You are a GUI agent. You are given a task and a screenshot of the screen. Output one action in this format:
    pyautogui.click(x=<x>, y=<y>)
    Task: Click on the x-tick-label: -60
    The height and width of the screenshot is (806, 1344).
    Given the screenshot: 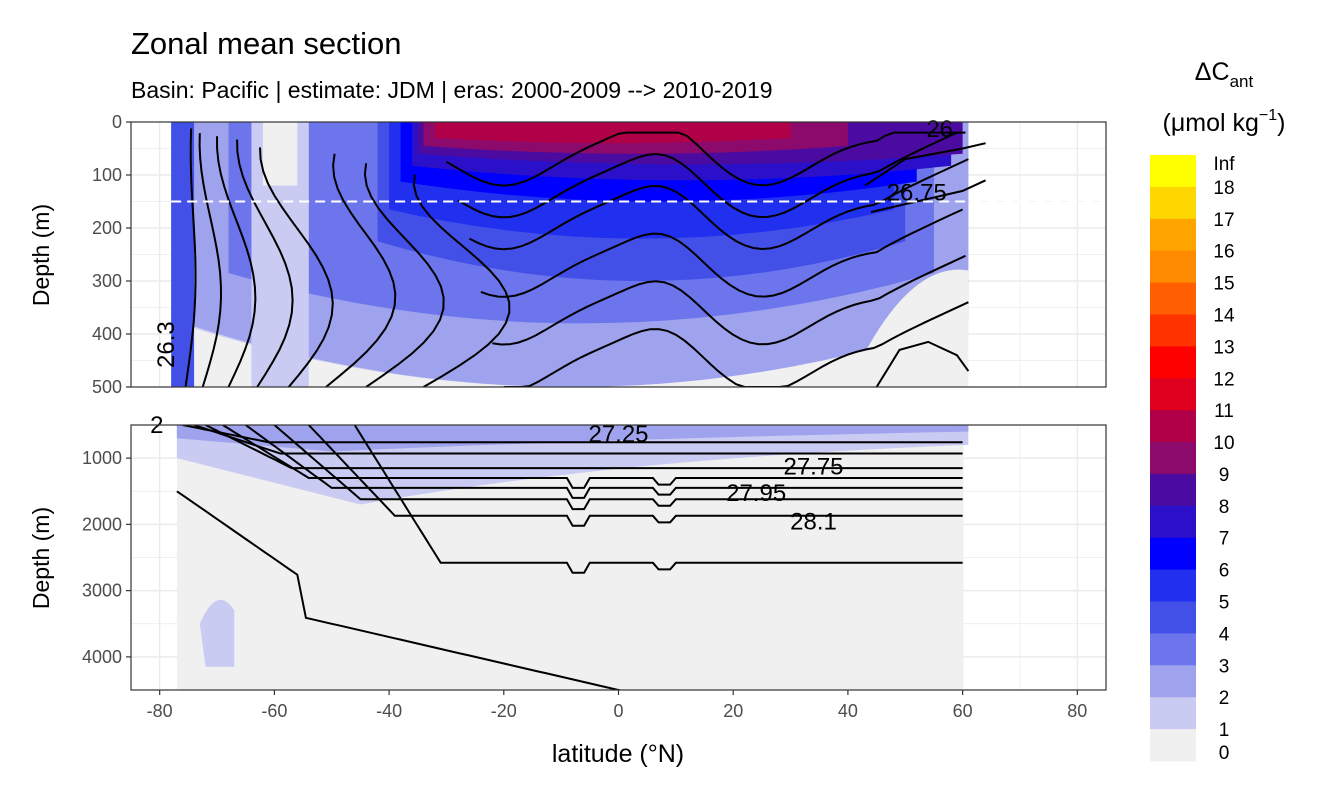 What is the action you would take?
    pyautogui.click(x=274, y=711)
    